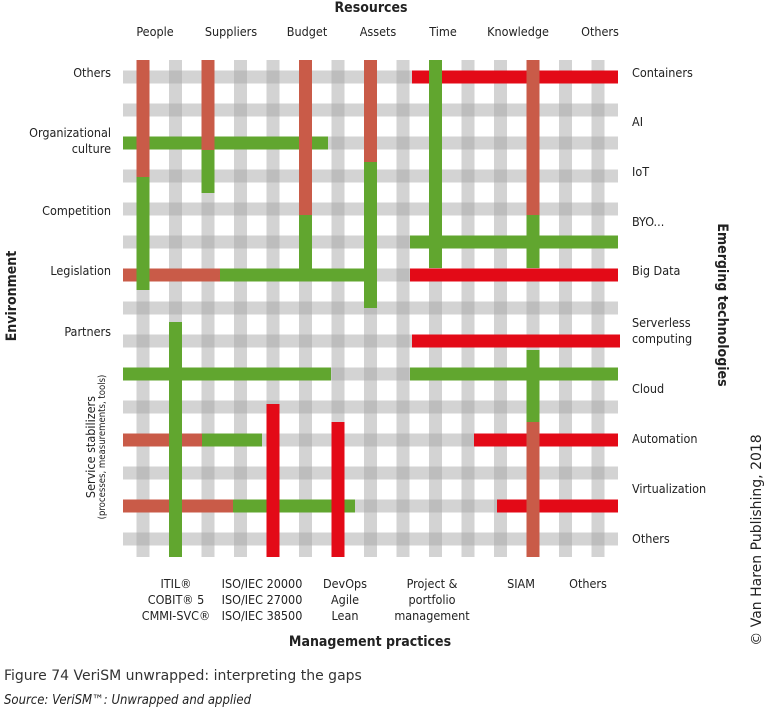  I want to click on emerging-label: Automation, so click(665, 438).